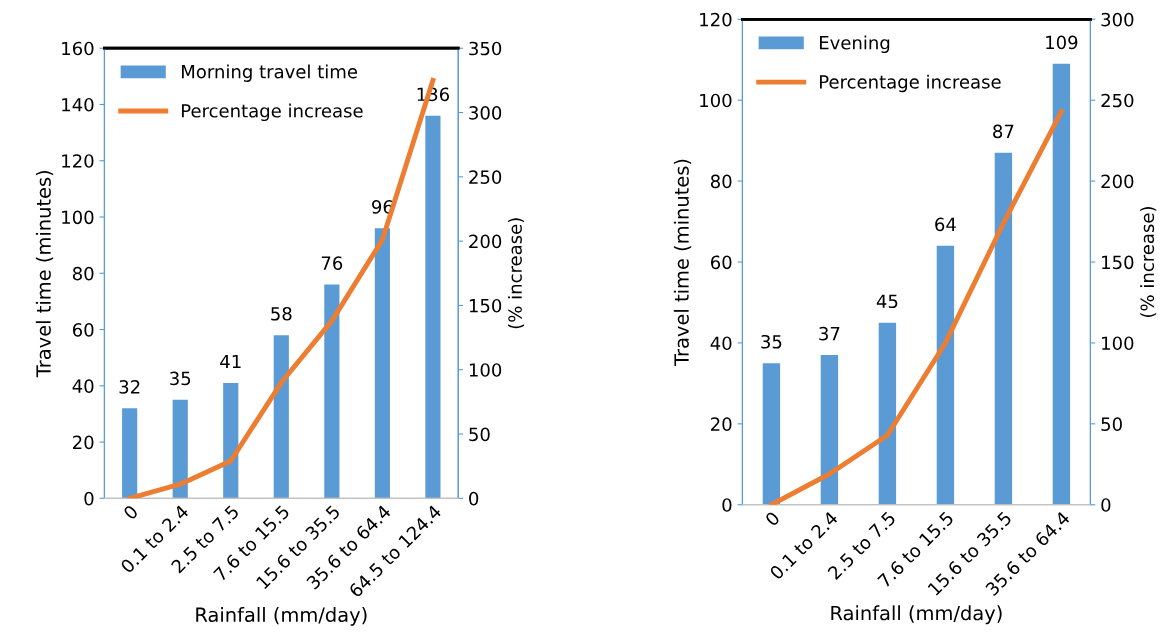 This screenshot has width=1160, height=643. Describe the element at coordinates (1062, 42) in the screenshot. I see `data-label: 109` at that location.